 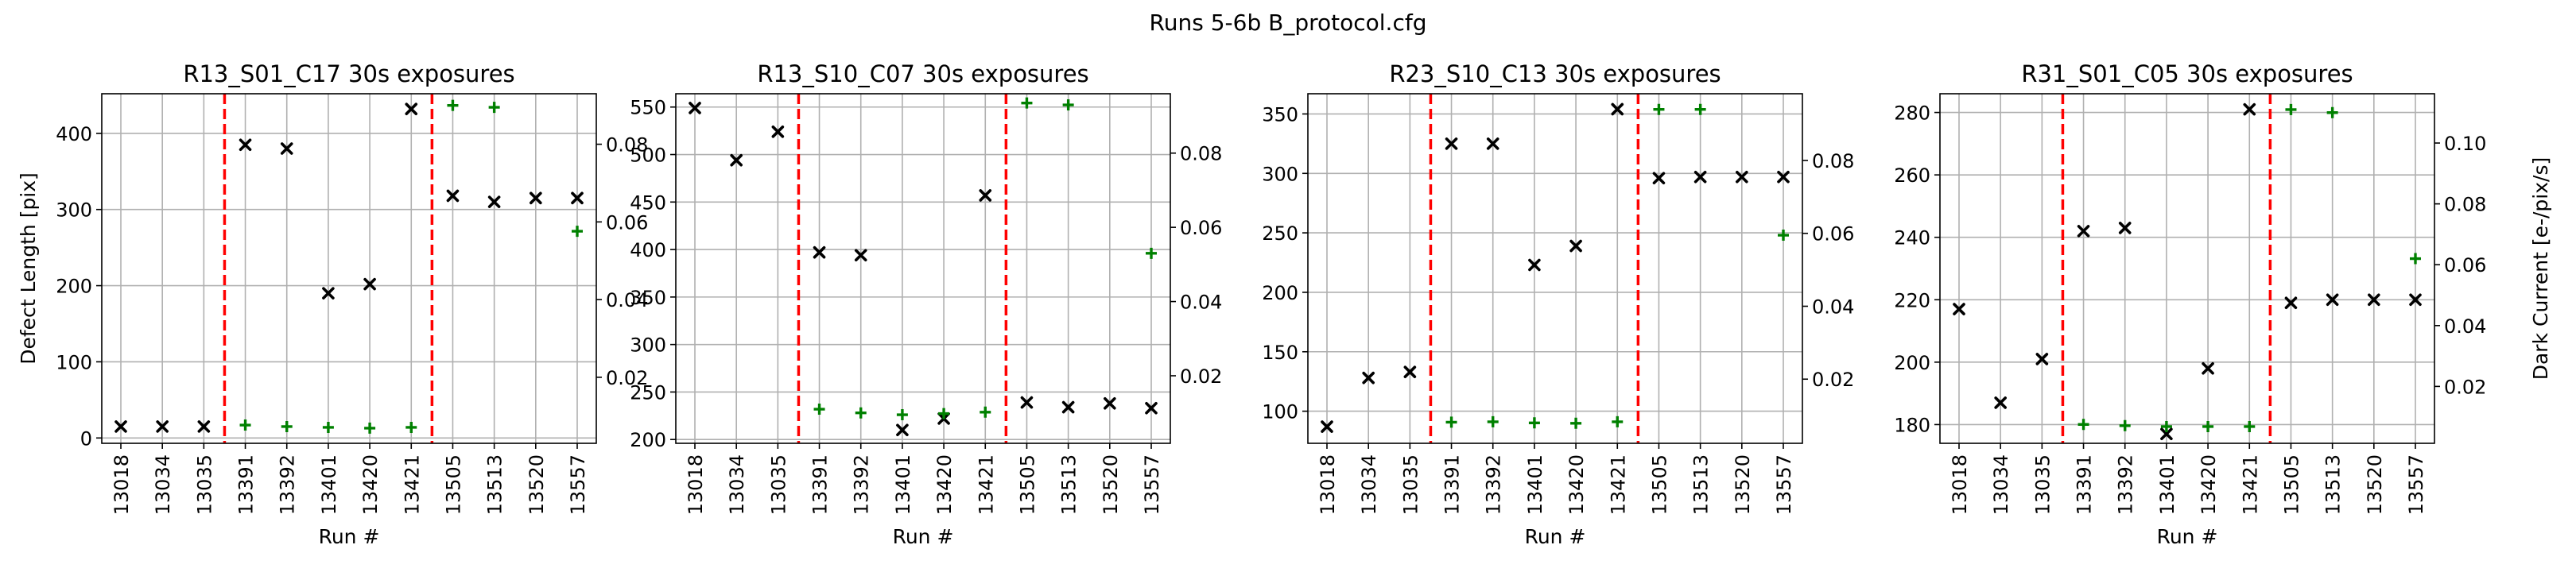 What do you see at coordinates (412, 484) in the screenshot?
I see `x-tick-label: 13421` at bounding box center [412, 484].